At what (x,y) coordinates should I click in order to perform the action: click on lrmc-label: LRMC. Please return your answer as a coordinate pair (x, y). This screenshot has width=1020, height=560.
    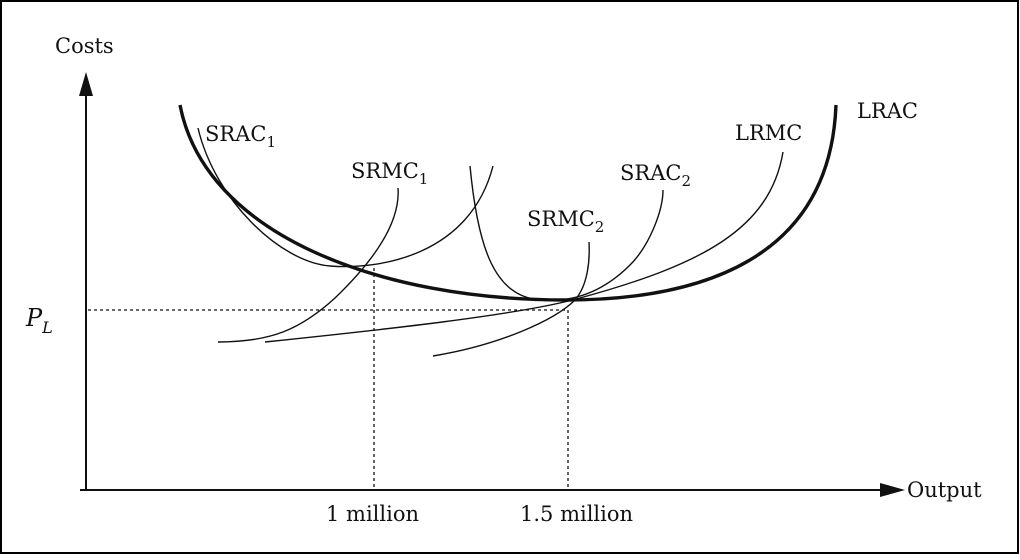
    Looking at the image, I should click on (768, 133).